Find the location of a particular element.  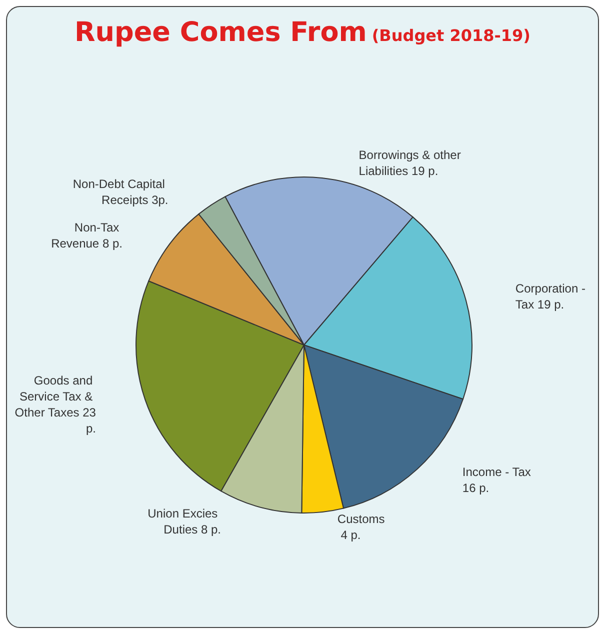

data-label: 16 p. is located at coordinates (476, 488).